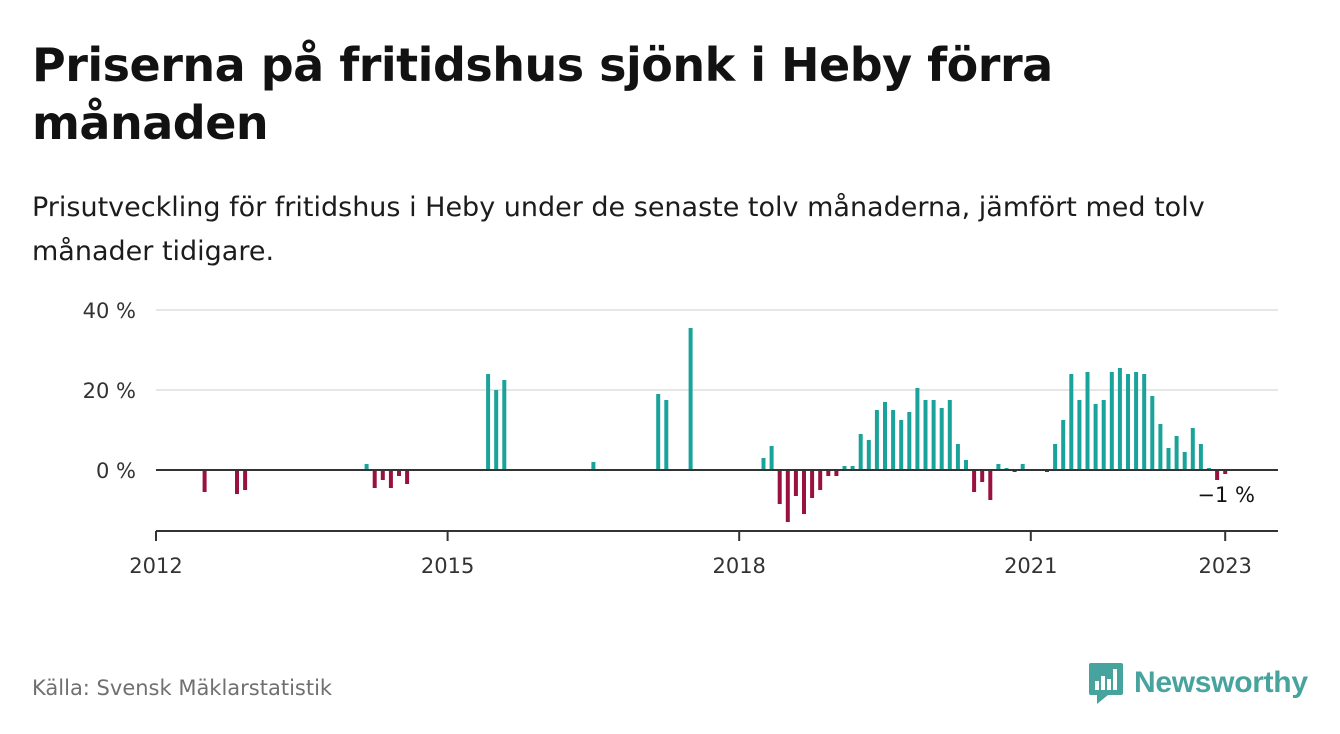  What do you see at coordinates (738, 566) in the screenshot?
I see `x-tick-label: 2018` at bounding box center [738, 566].